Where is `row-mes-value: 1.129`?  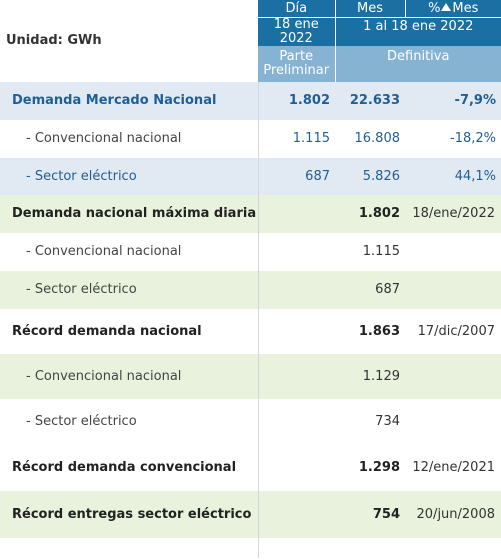
row-mes-value: 1.129 is located at coordinates (370, 376).